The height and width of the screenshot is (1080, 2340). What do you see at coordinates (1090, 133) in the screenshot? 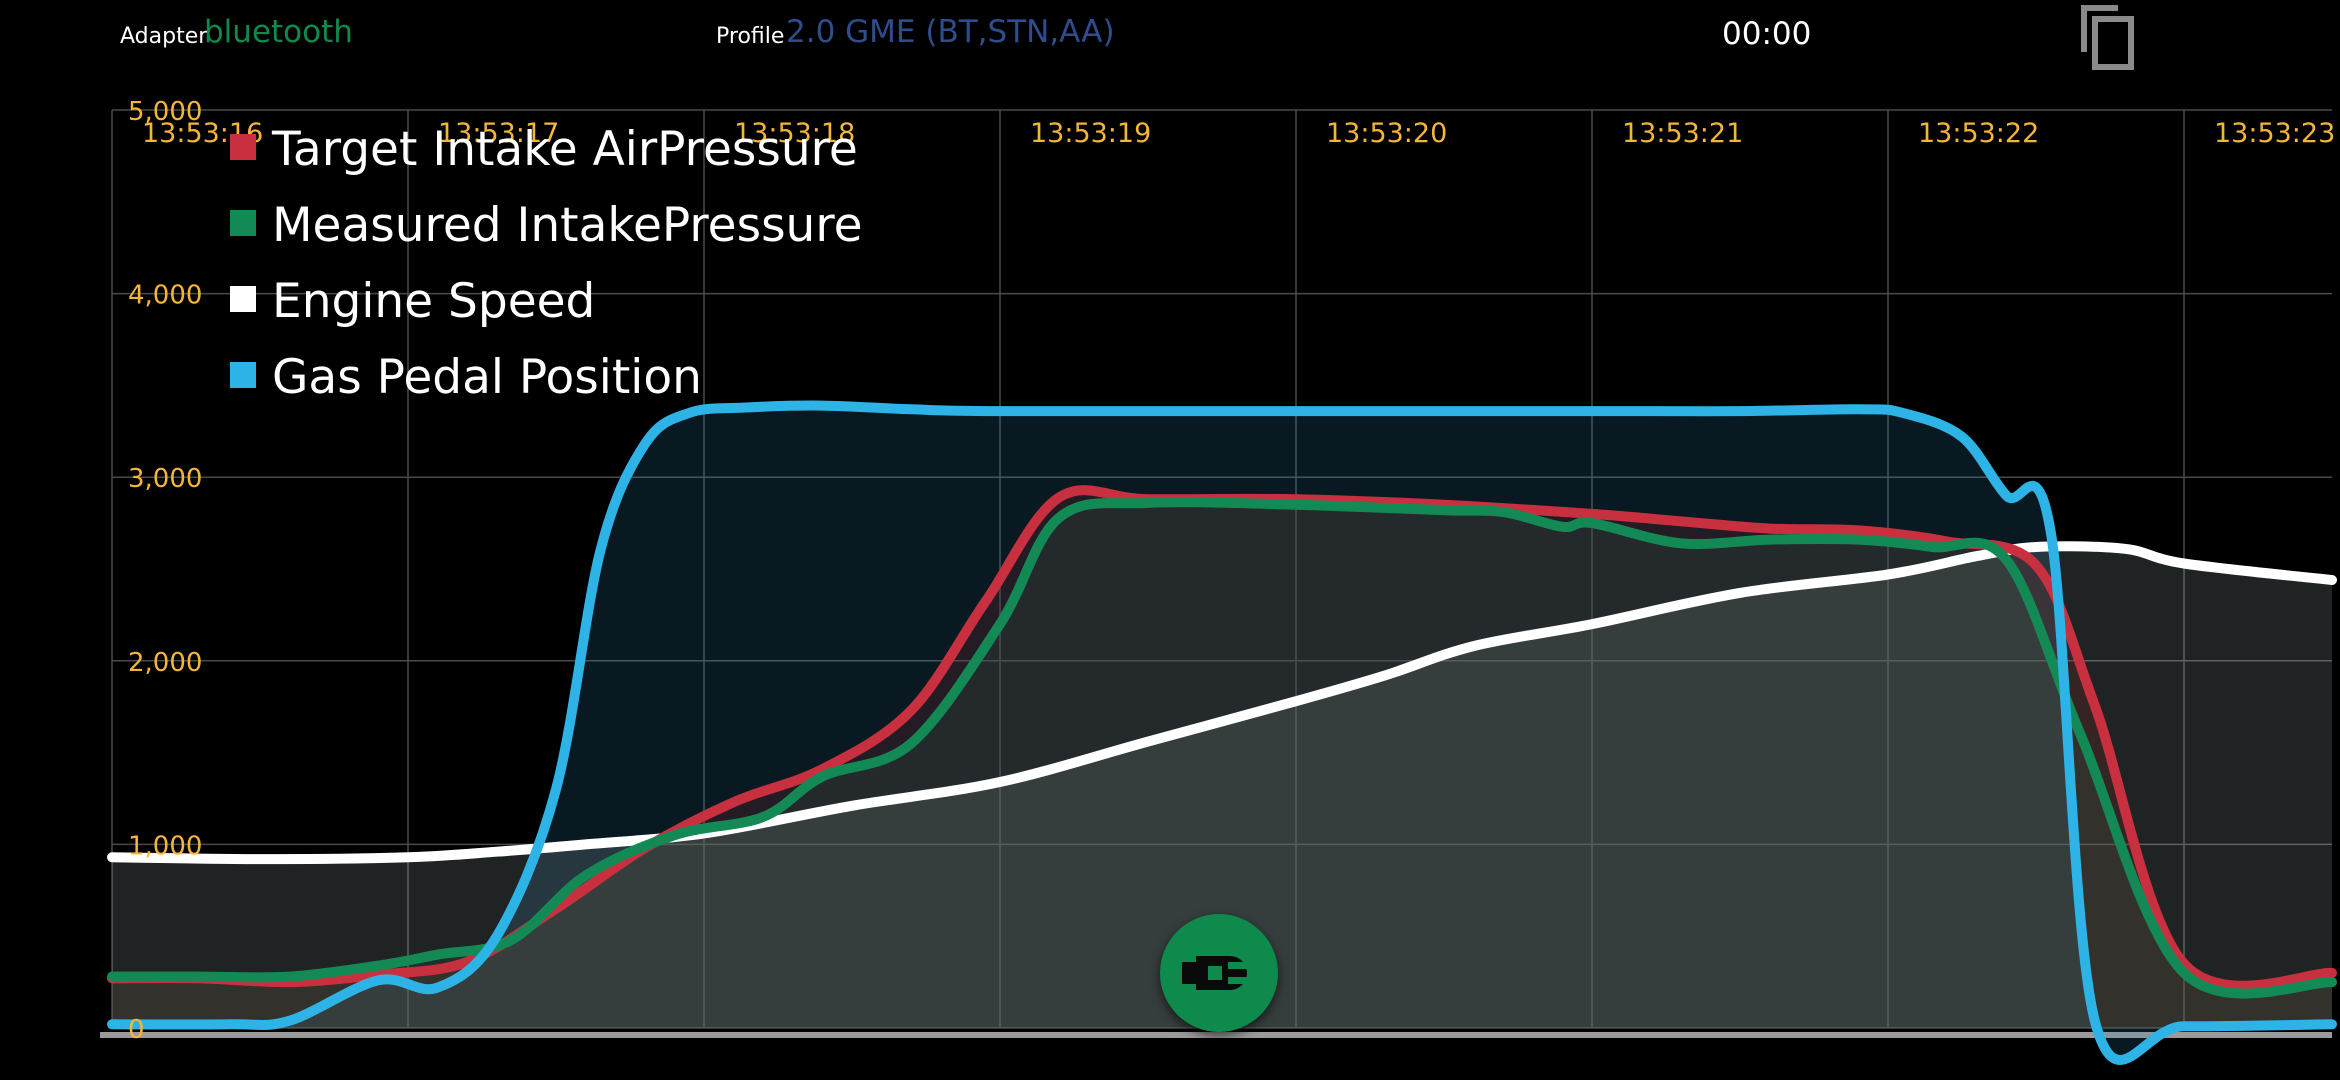
I see `x-tick-label-3: 13:53:19` at bounding box center [1090, 133].